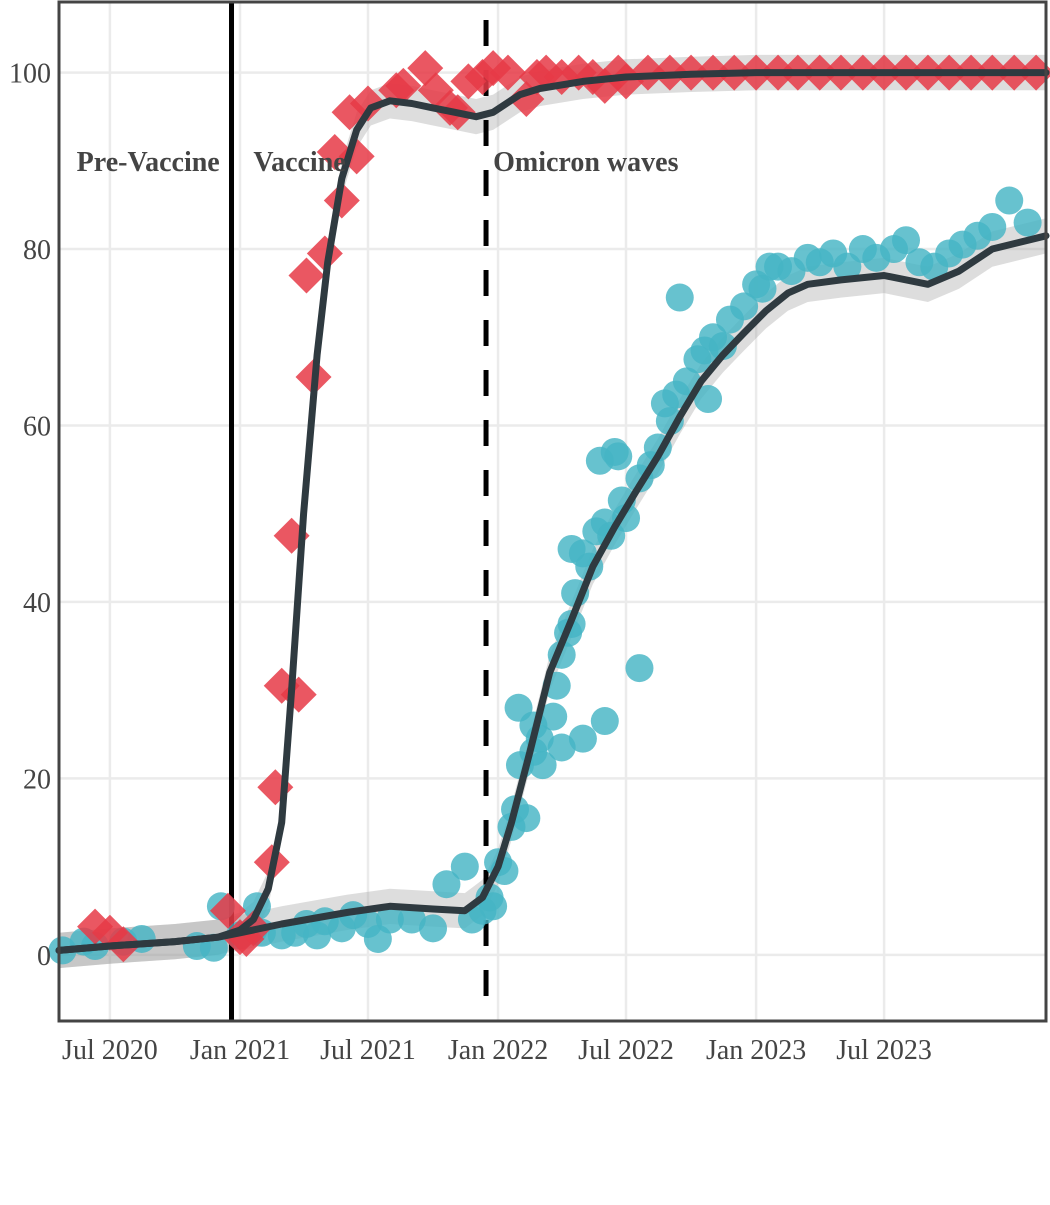  Describe the element at coordinates (37, 250) in the screenshot. I see `y-tick-label: 80` at that location.